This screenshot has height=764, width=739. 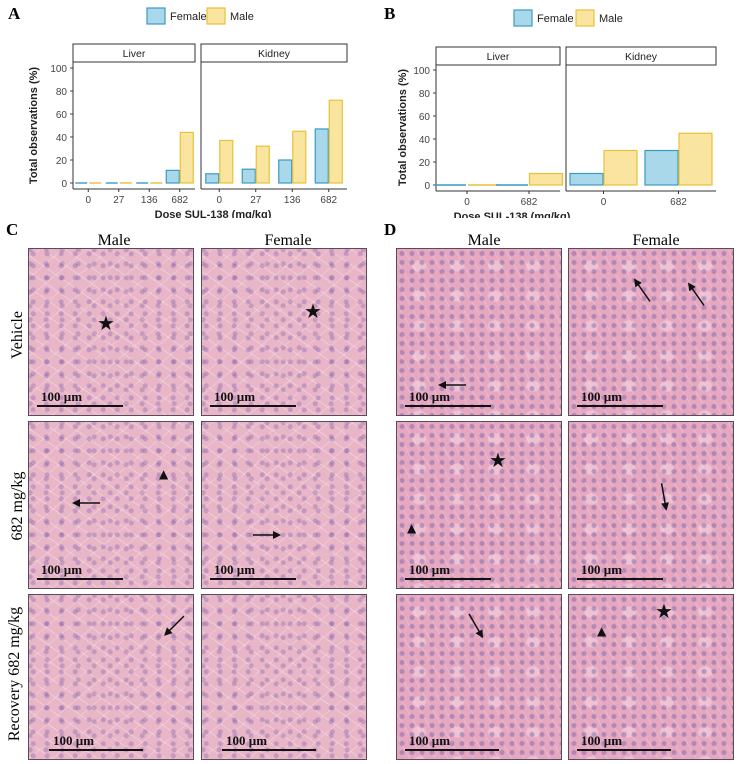 What do you see at coordinates (611, 19) in the screenshot?
I see `chart-b-legend-label-1: Male` at bounding box center [611, 19].